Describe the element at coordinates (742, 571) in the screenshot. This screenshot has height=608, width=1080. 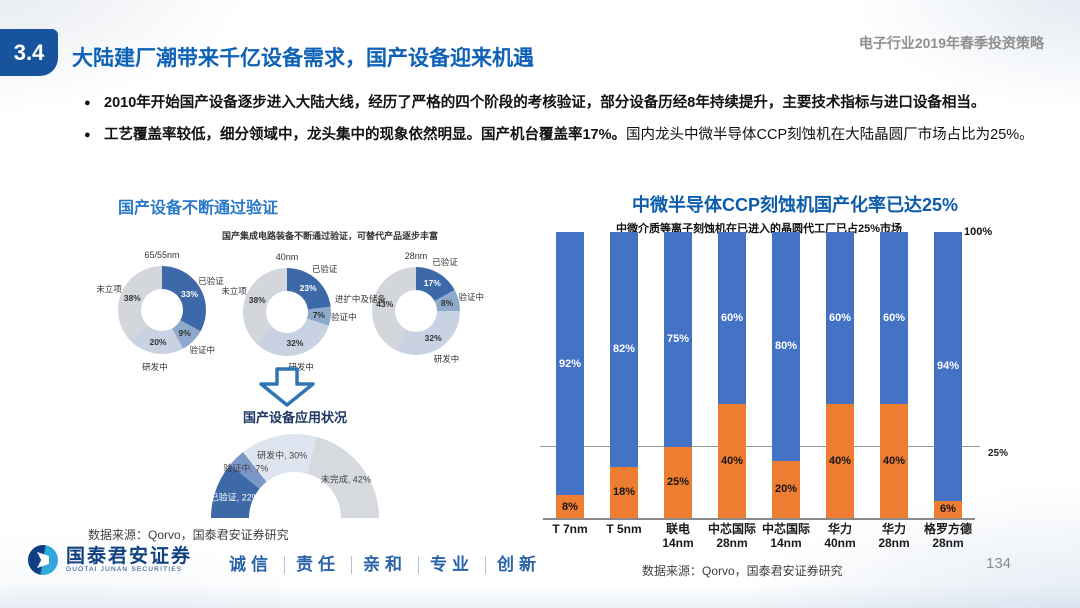
I see `source-note-right: 数据来源：Qorvo，国泰君安证券研究` at that location.